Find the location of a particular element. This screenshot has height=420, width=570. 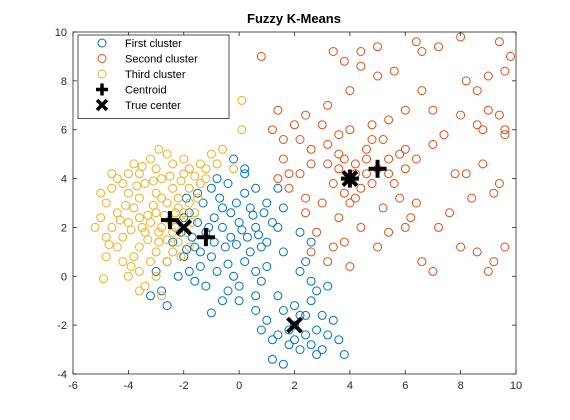

legend-circle-icon is located at coordinates (102, 43).